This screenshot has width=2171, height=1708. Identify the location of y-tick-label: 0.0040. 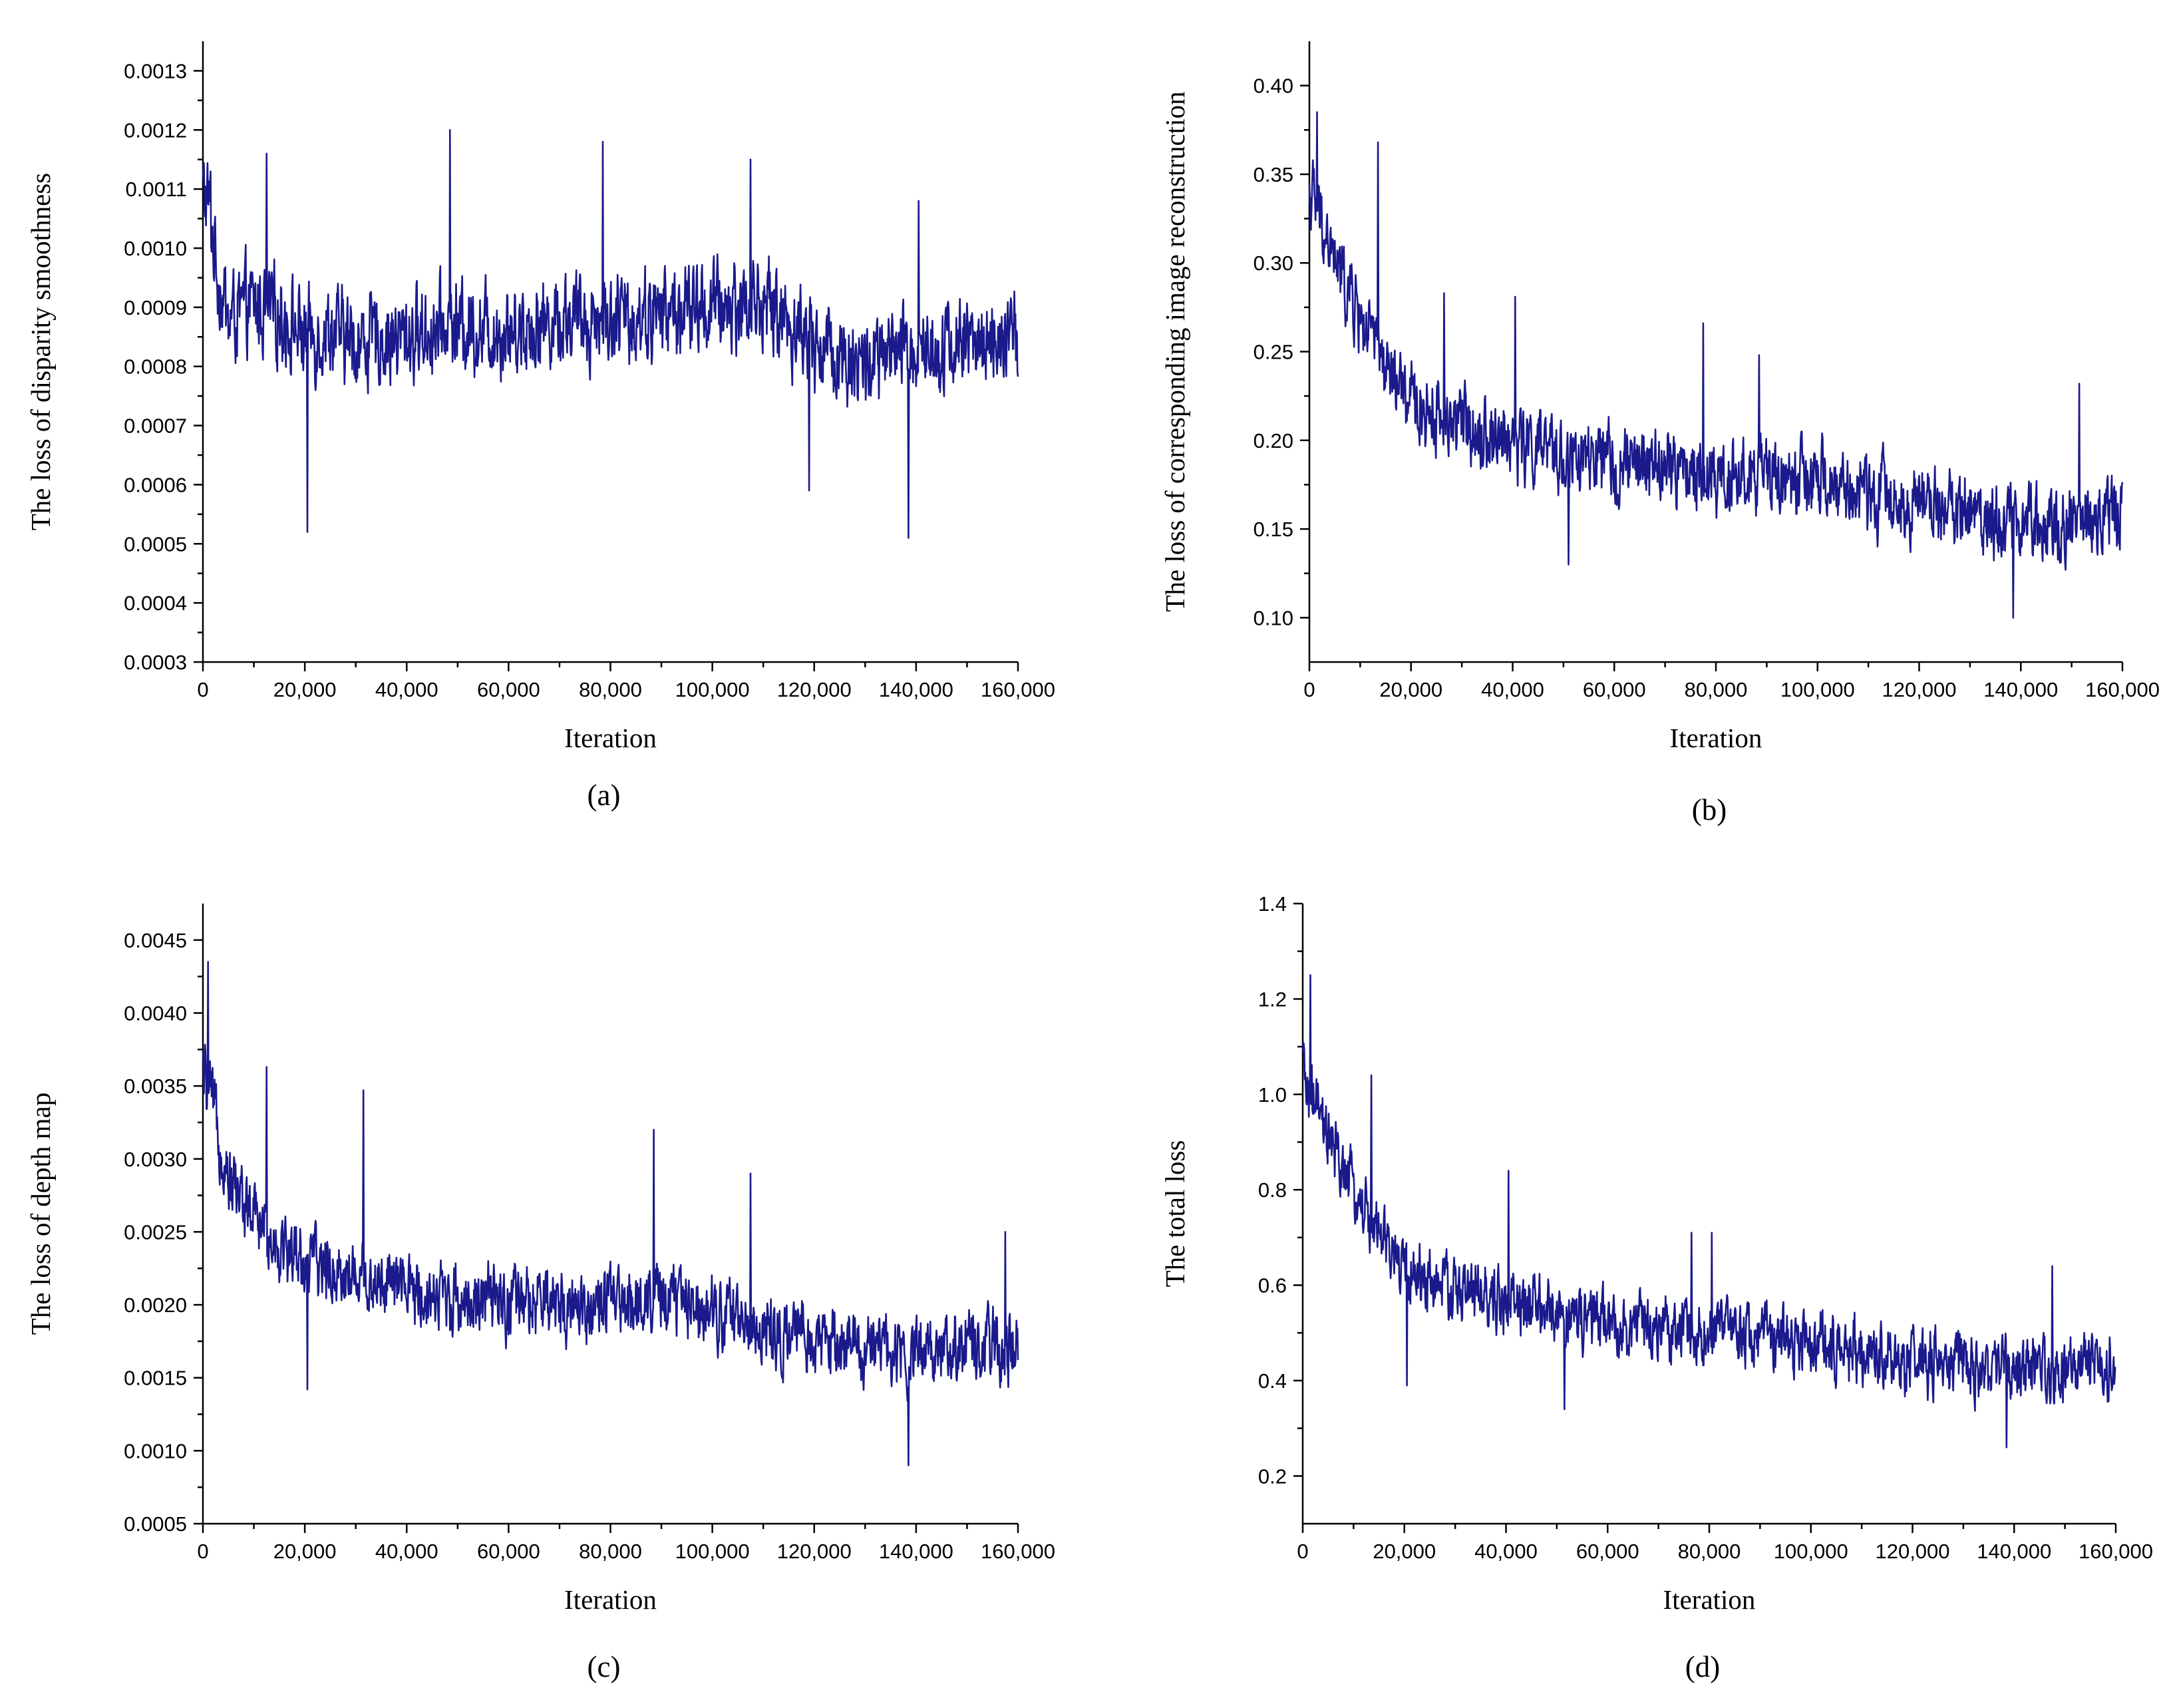
(155, 1013).